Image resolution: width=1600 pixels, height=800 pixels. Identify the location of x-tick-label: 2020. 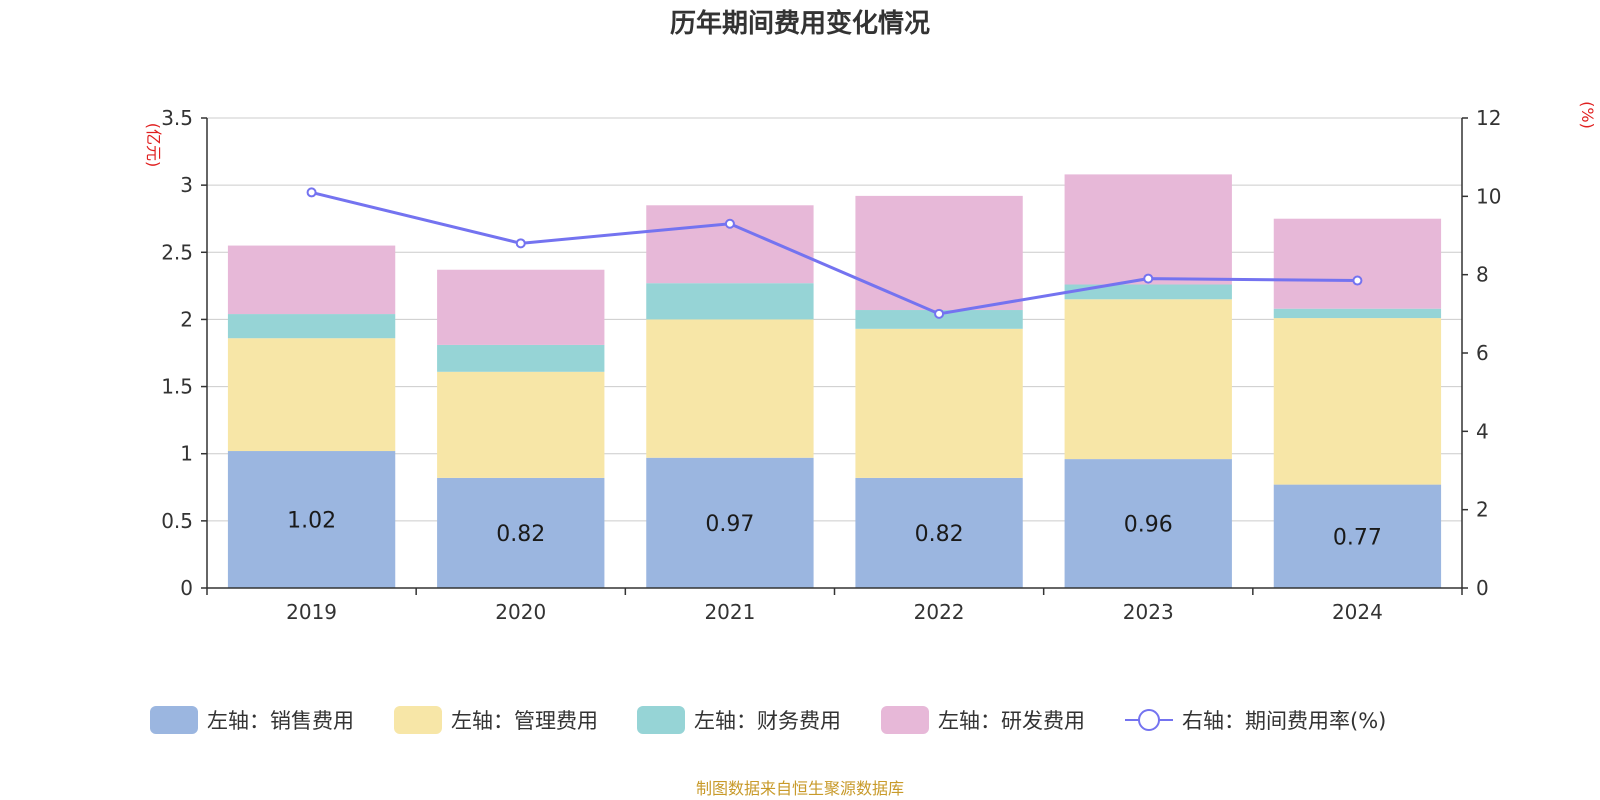
(520, 612).